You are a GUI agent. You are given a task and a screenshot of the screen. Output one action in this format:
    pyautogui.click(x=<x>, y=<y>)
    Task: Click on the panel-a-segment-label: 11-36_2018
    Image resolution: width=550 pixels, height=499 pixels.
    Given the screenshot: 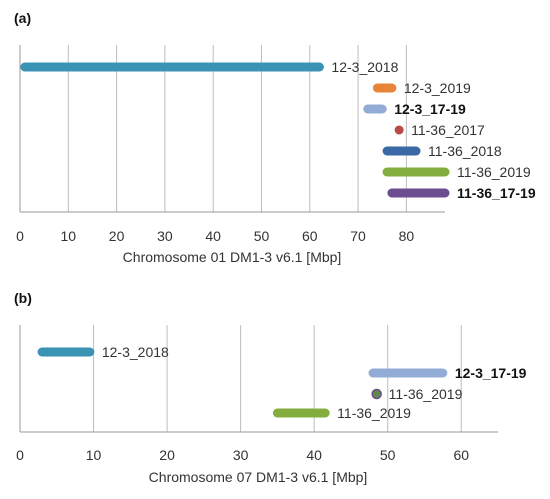 What is the action you would take?
    pyautogui.click(x=465, y=151)
    